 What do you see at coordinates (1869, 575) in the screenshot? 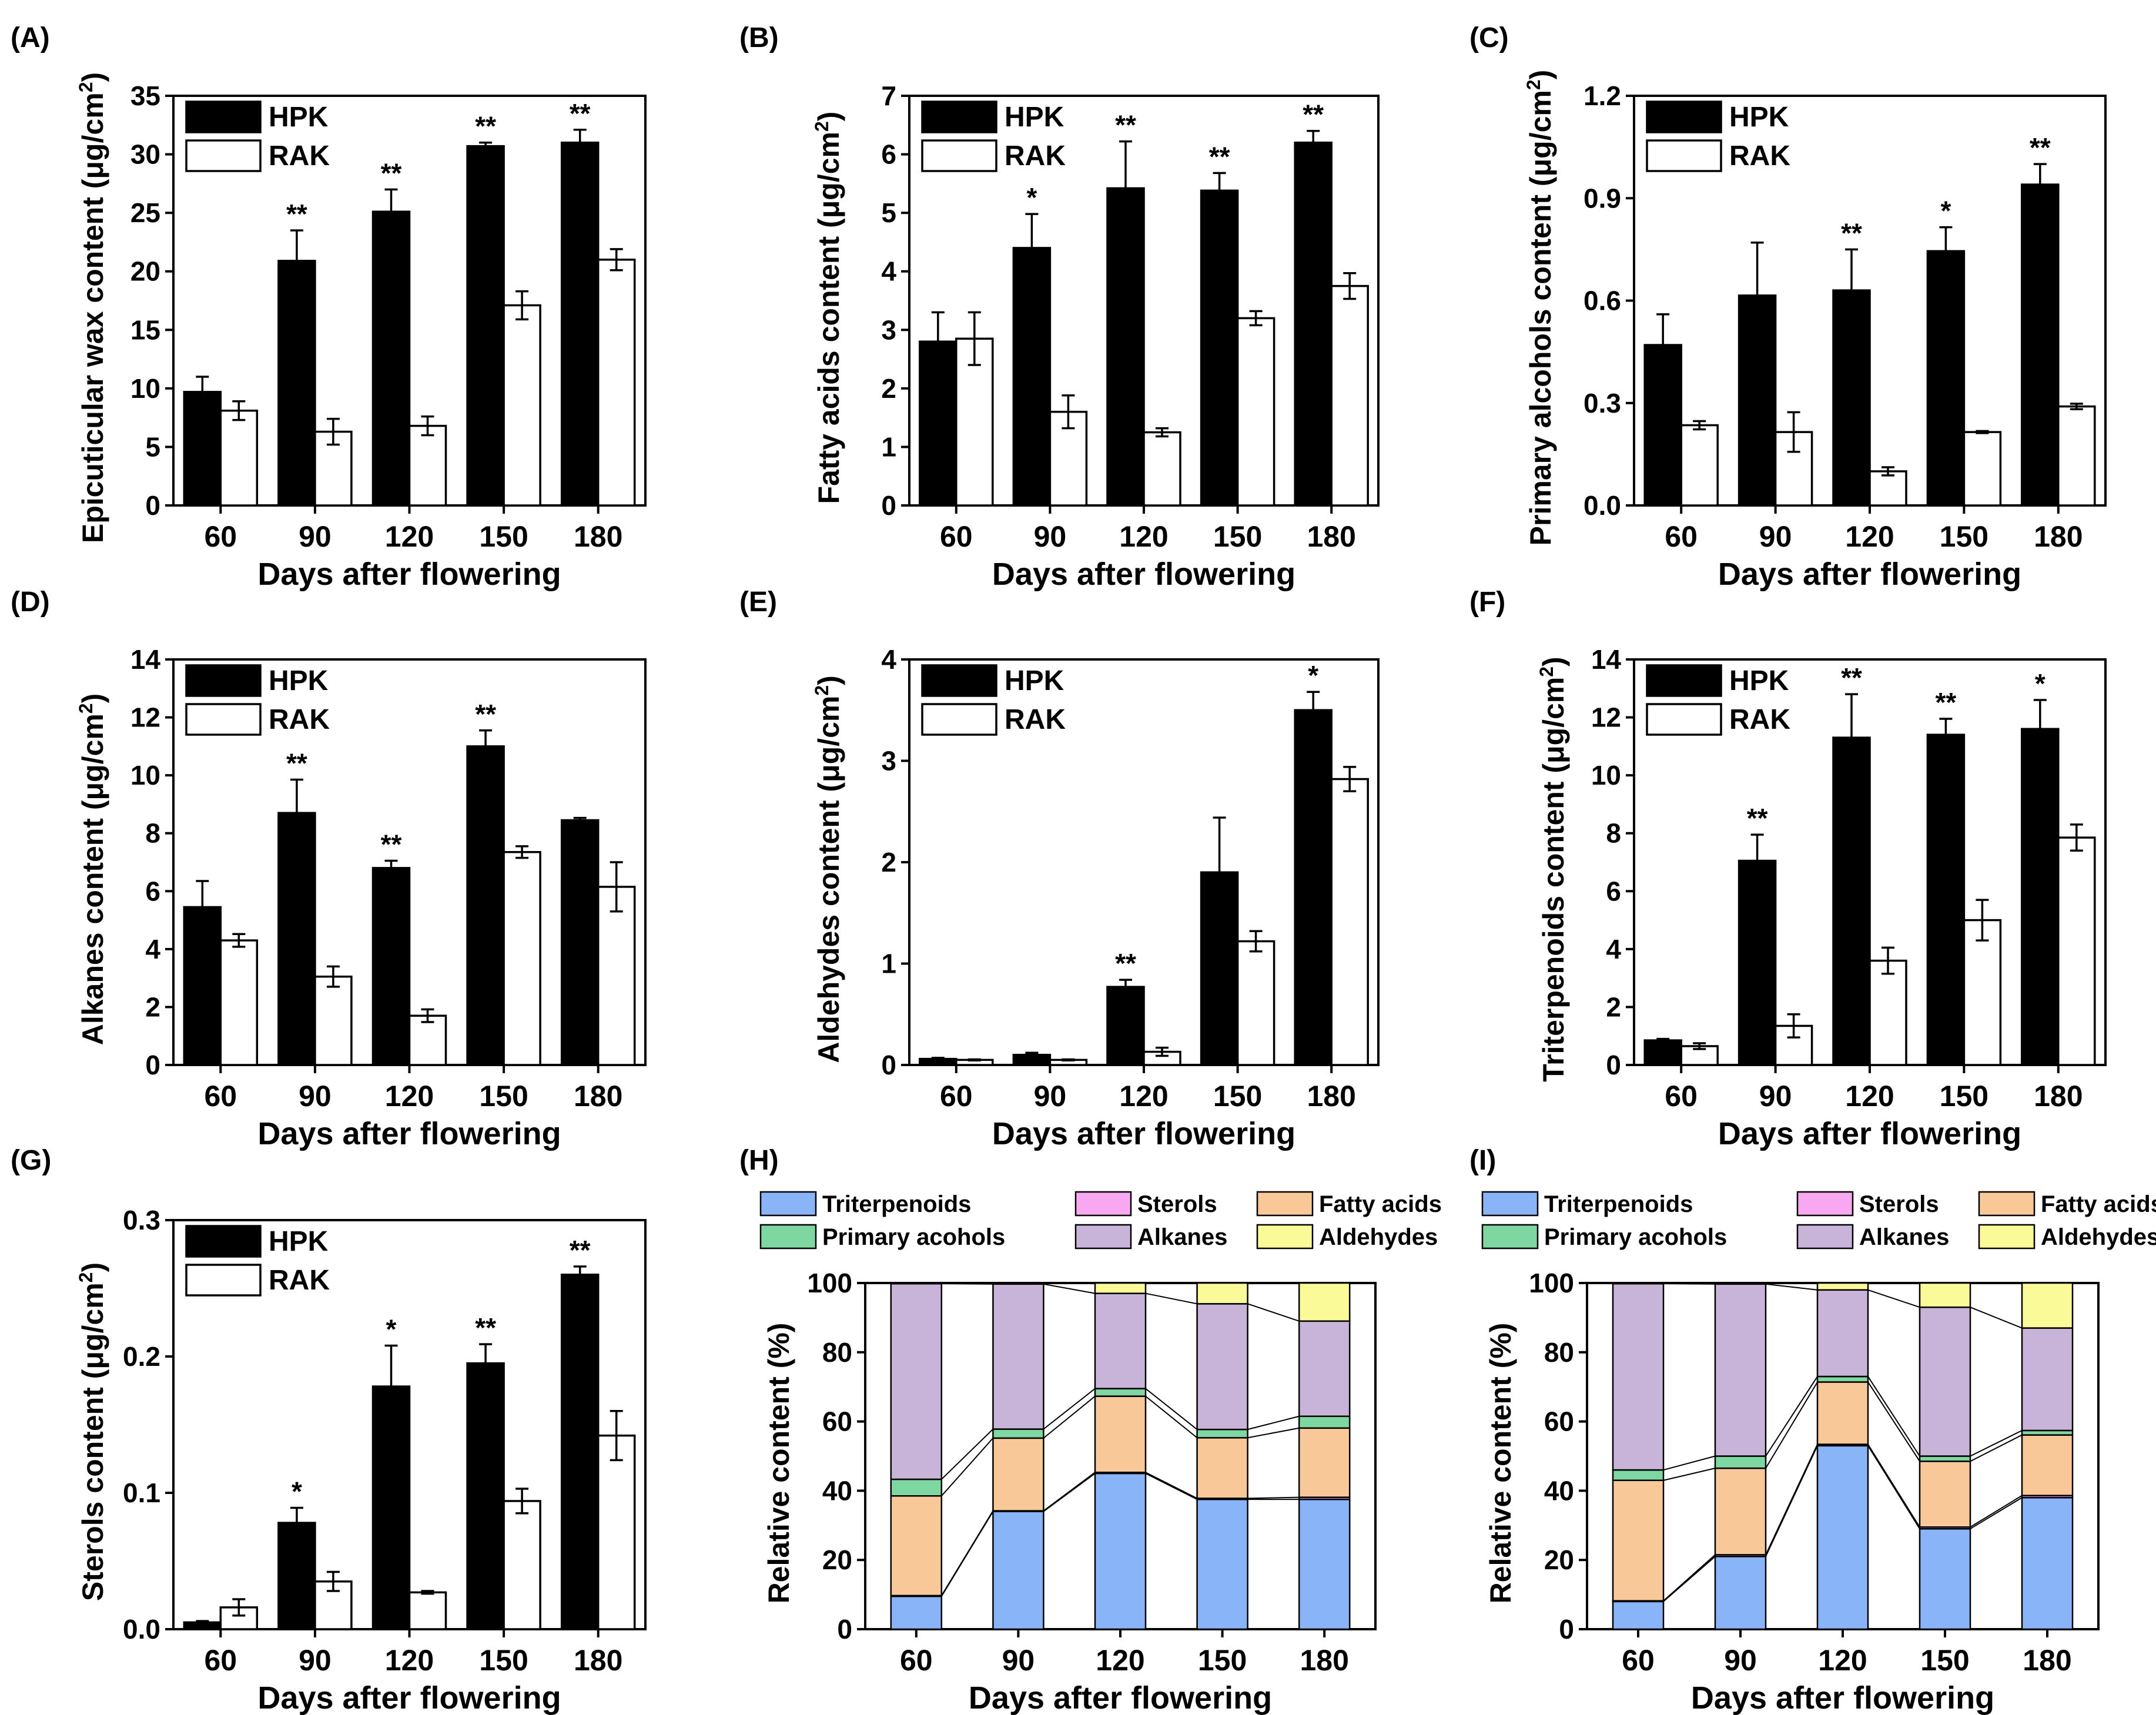
I see `x-axis-label: Days after flowering` at bounding box center [1869, 575].